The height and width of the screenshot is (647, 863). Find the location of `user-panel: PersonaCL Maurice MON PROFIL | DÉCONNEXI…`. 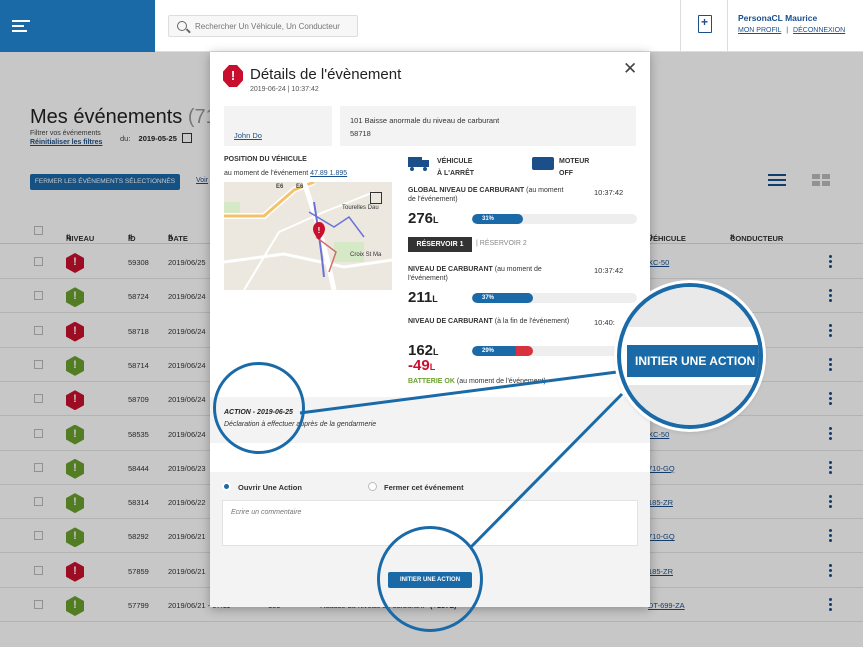

user-panel: PersonaCL Maurice MON PROFIL | DÉCONNEXI… is located at coordinates (791, 23).